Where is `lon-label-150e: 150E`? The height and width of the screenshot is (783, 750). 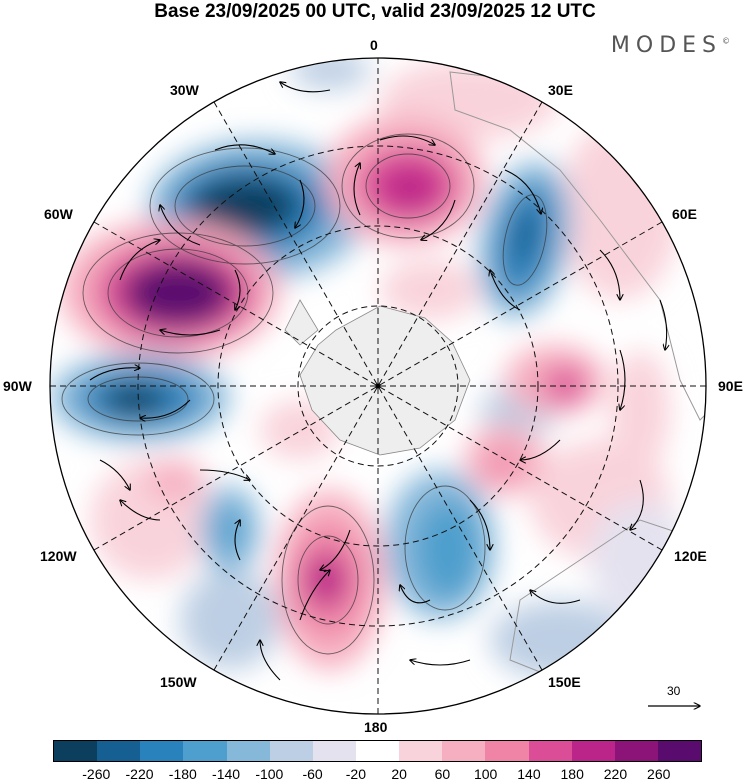
lon-label-150e: 150E is located at coordinates (564, 682).